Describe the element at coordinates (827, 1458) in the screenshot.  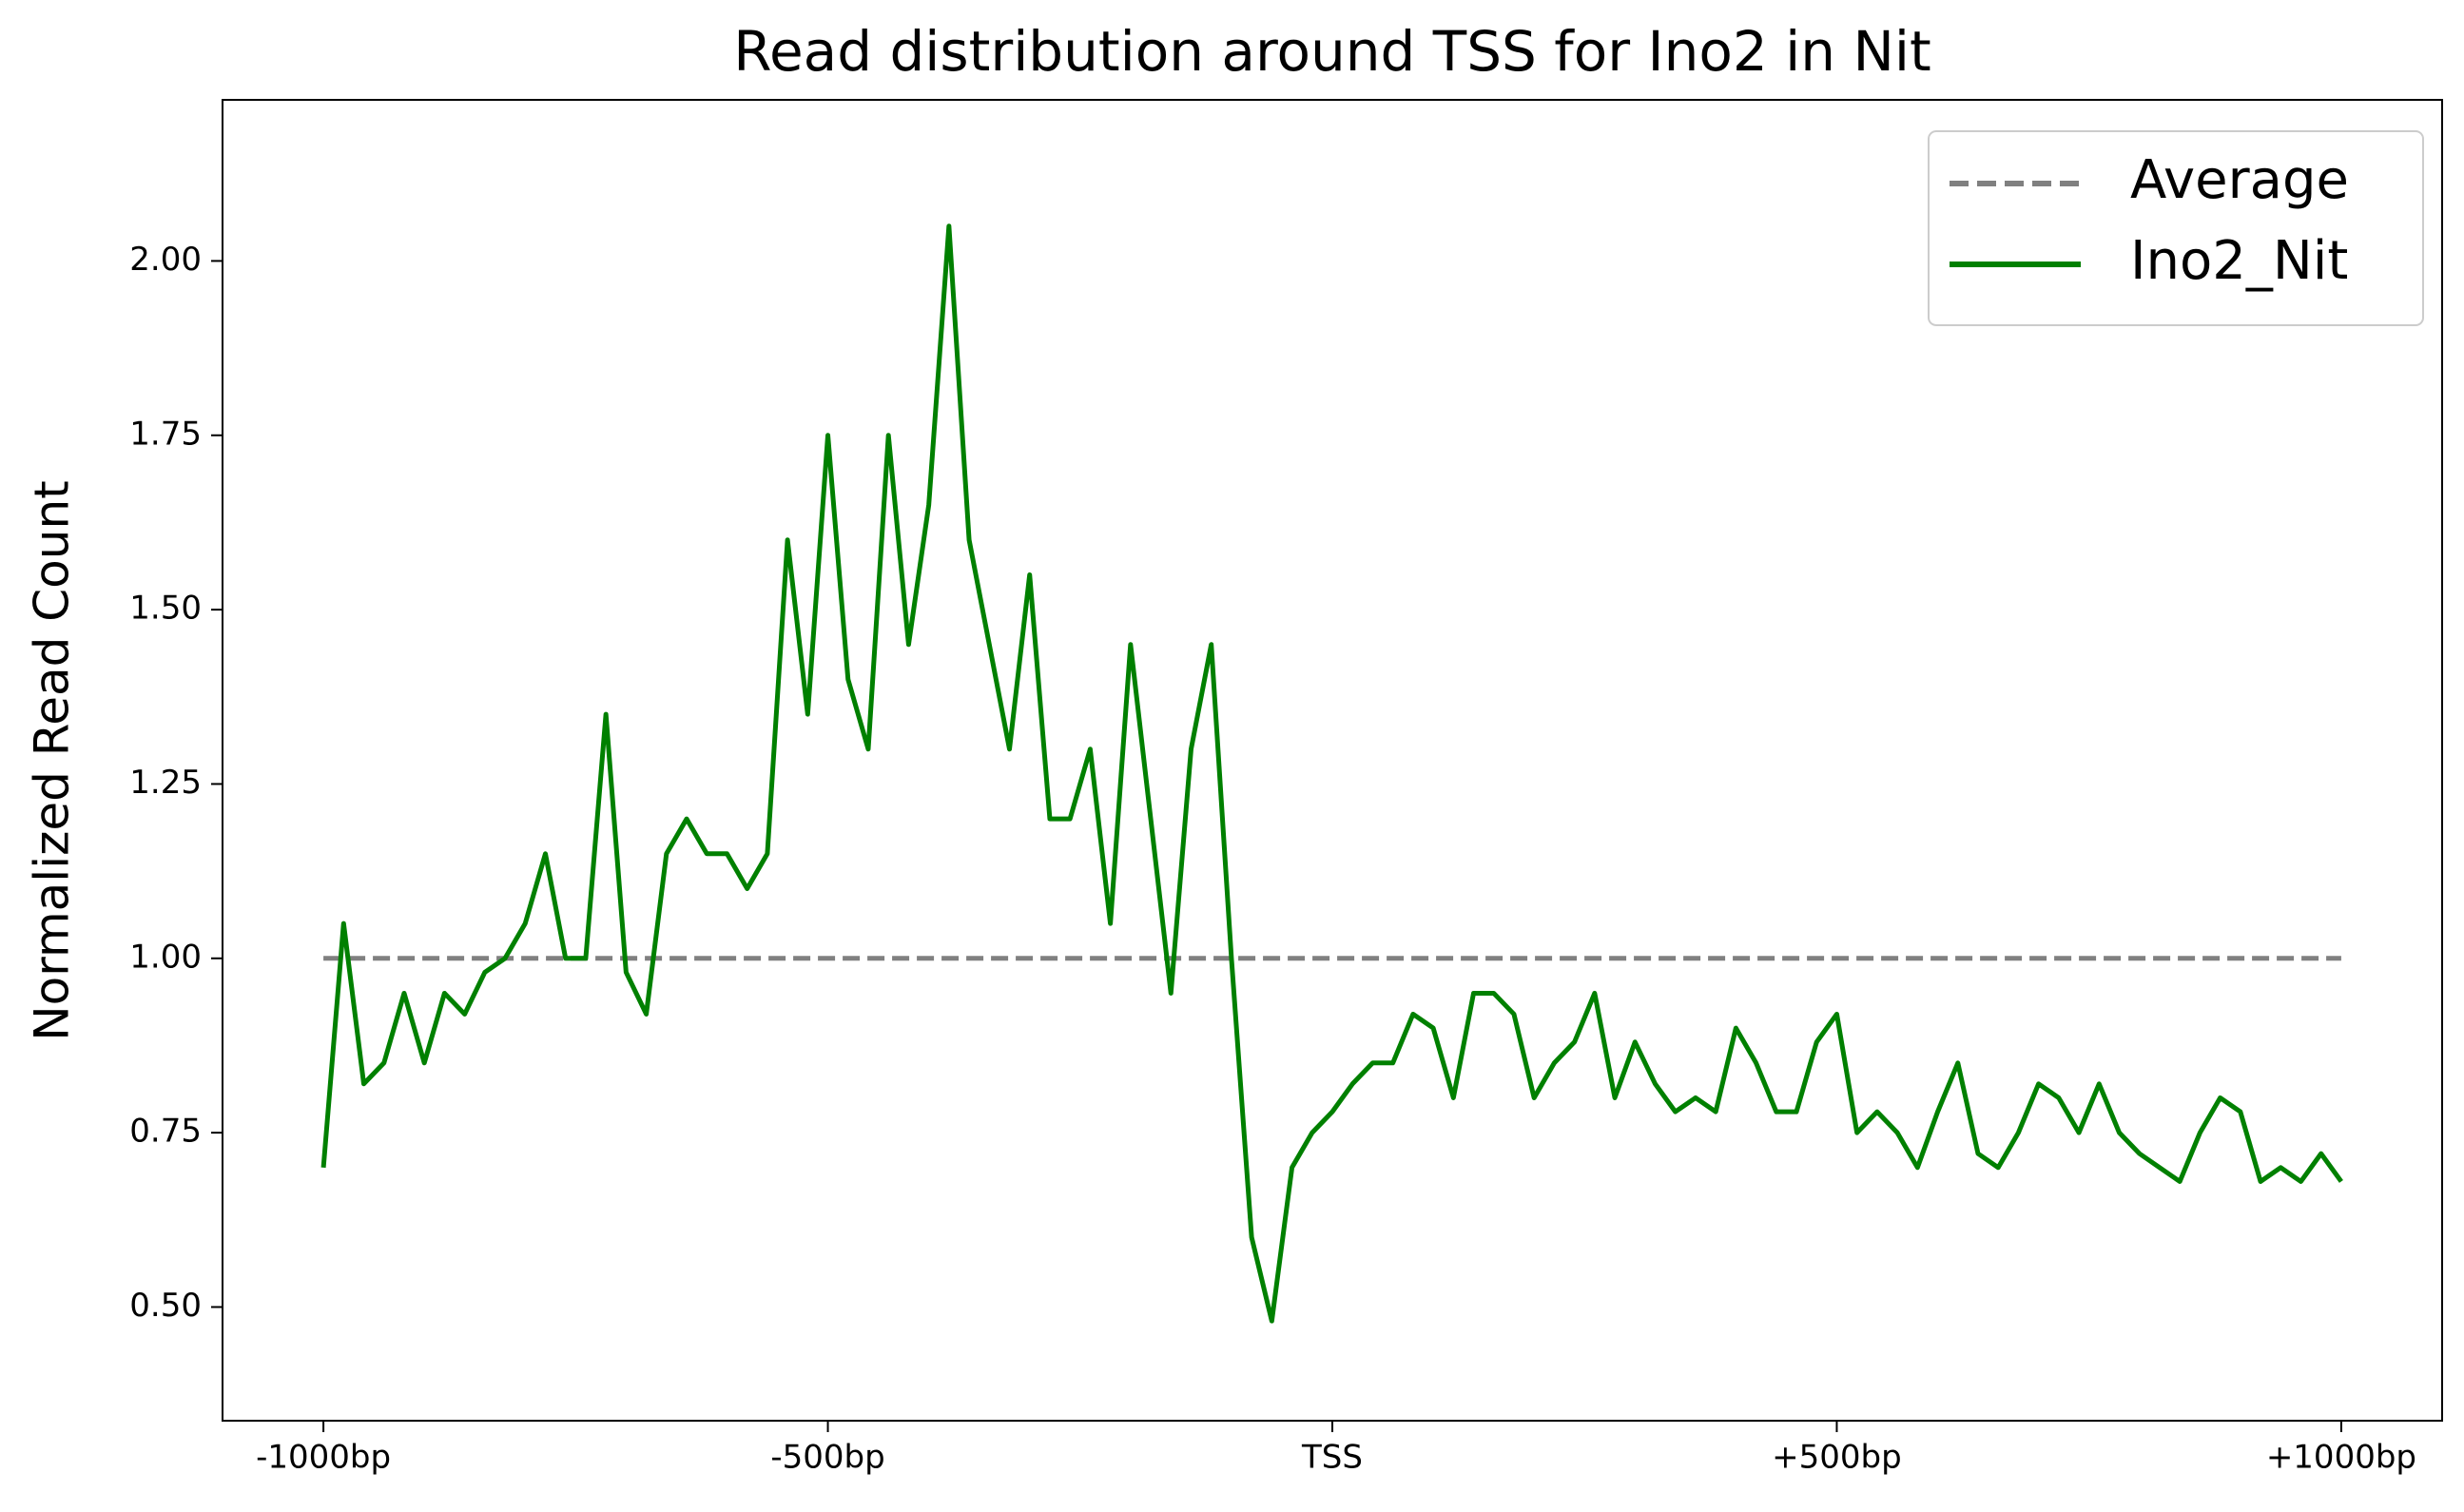
I see `x-tick-label: -500bp` at that location.